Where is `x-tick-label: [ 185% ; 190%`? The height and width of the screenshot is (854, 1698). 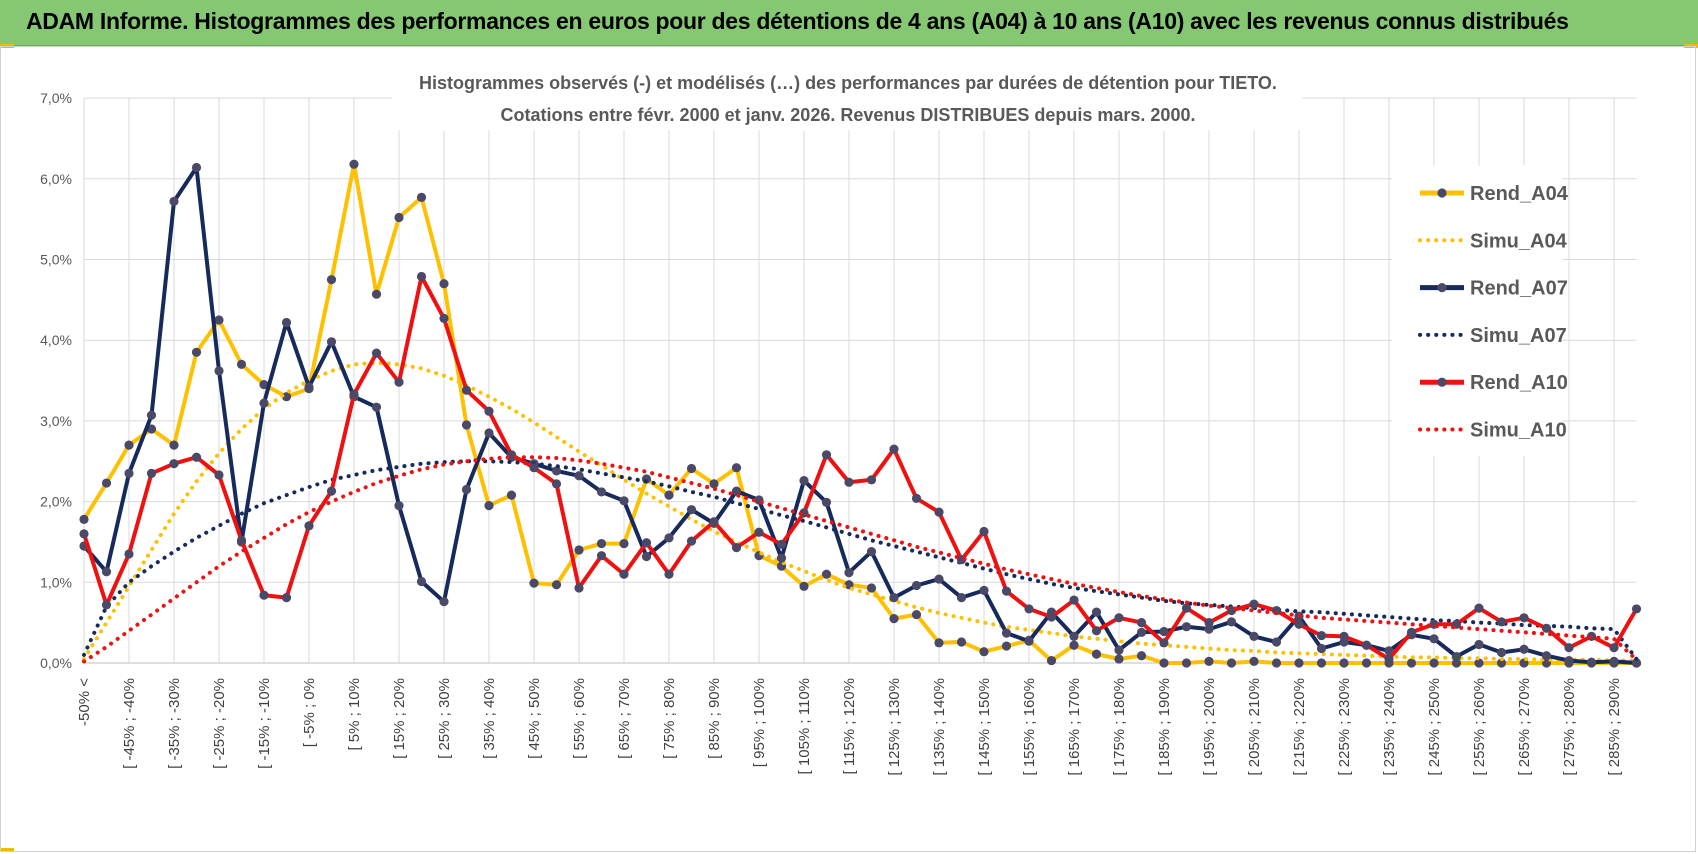 x-tick-label: [ 185% ; 190% is located at coordinates (1164, 727).